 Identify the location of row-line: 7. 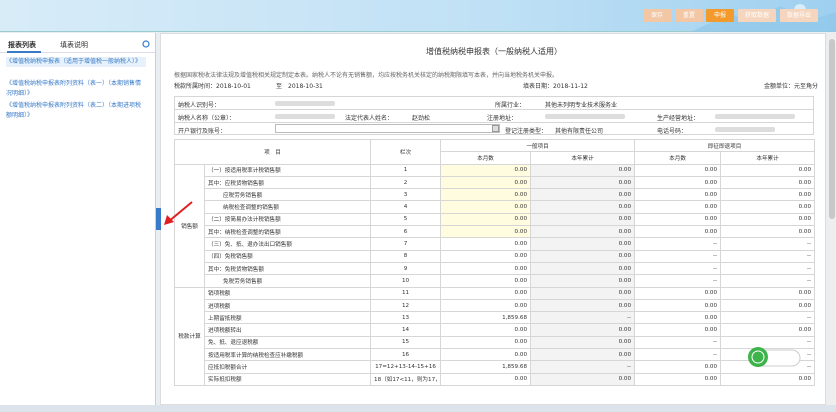
(406, 244).